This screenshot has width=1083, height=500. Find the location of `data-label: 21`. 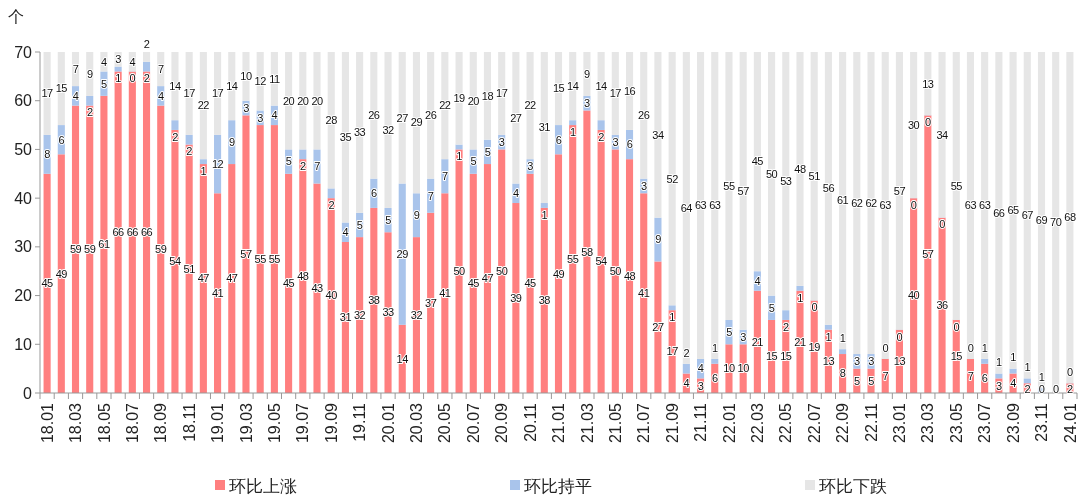

data-label: 21 is located at coordinates (800, 341).